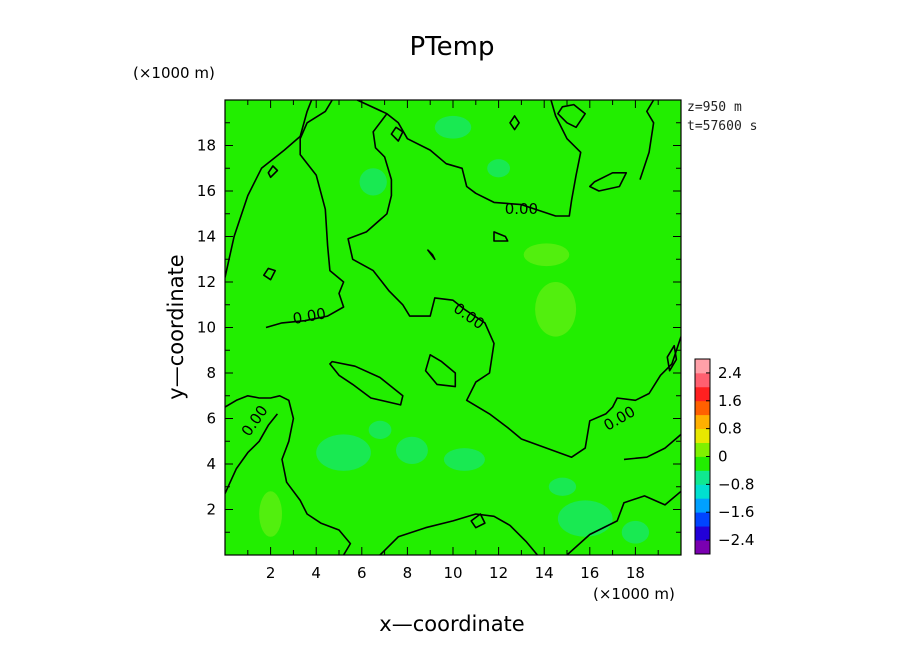 The image size is (904, 654). I want to click on y-tick-label: 18, so click(206, 146).